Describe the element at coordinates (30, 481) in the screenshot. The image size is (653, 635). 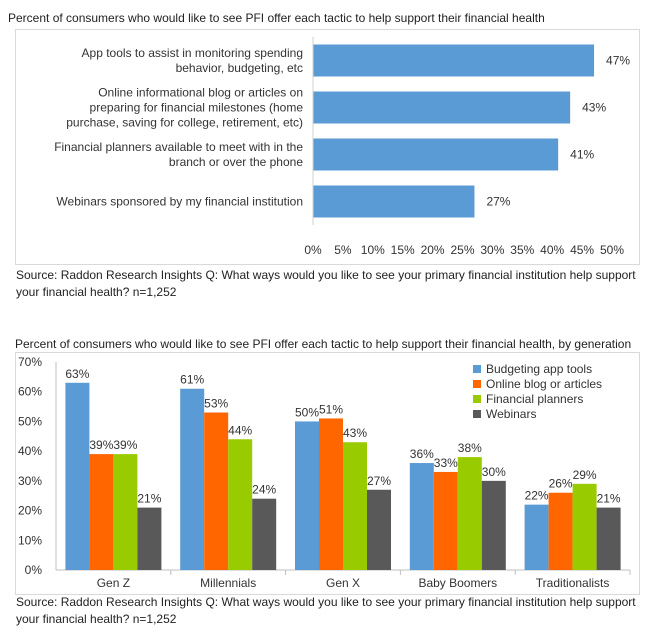
I see `y-tick-label-3: 30%` at that location.